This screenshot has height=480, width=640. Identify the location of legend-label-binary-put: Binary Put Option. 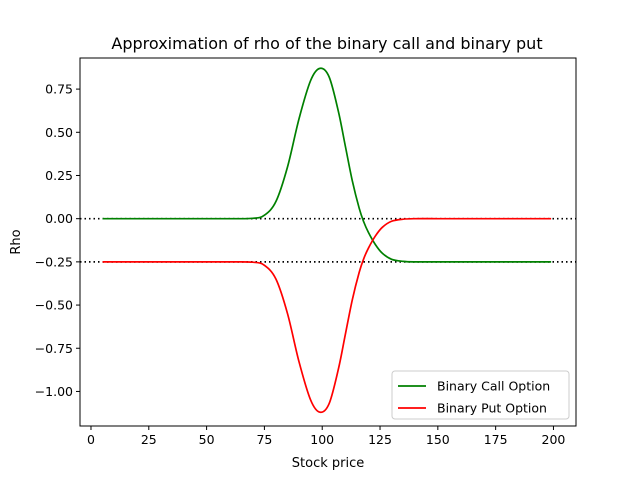
(492, 408).